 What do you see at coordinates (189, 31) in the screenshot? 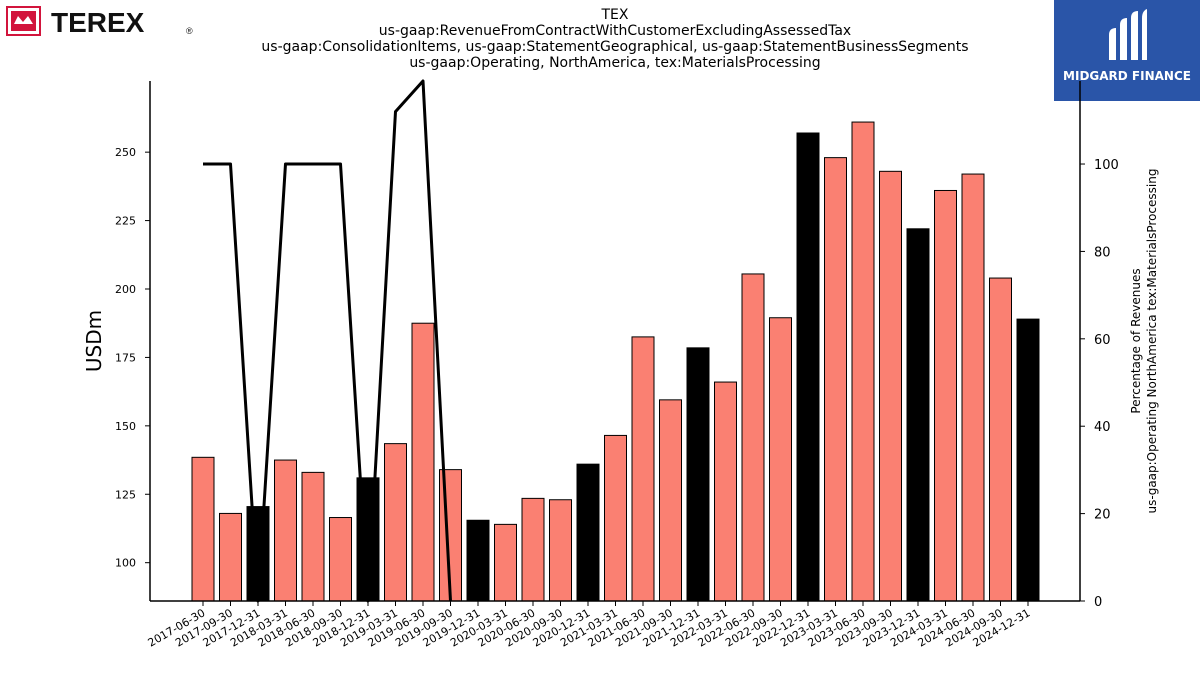
I see `terex-registered-mark: ®` at bounding box center [189, 31].